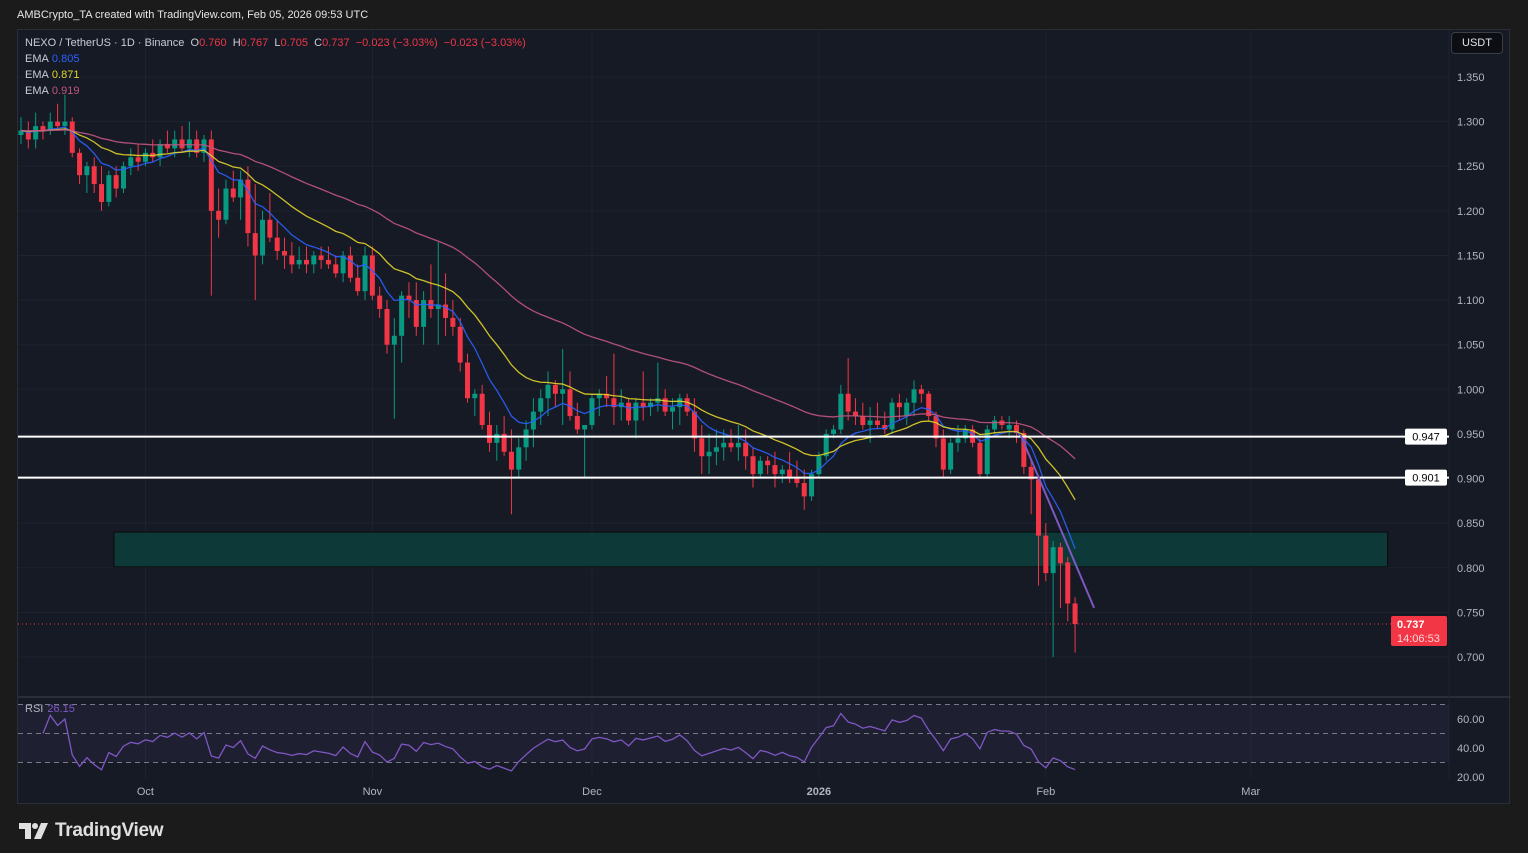 This screenshot has width=1528, height=853. I want to click on bar-countdown-label: 14:06:53, so click(1418, 639).